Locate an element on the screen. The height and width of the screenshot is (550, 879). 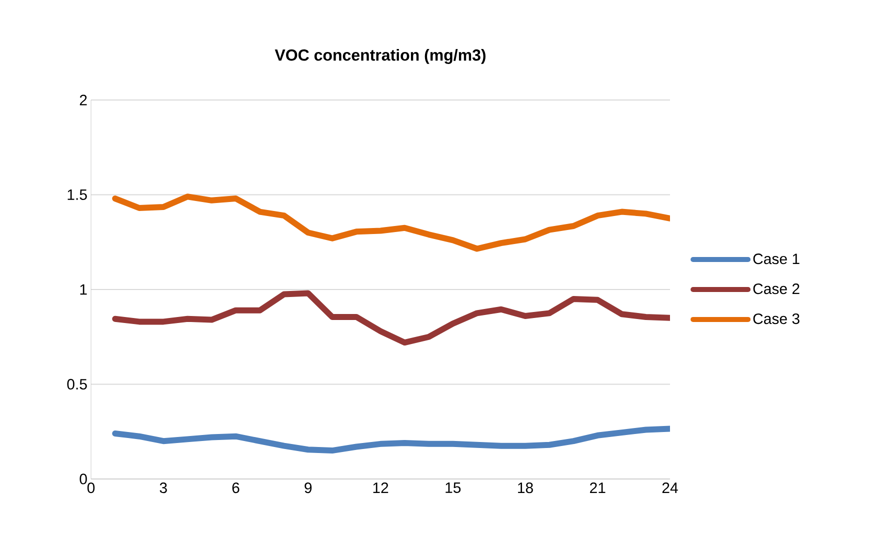
x-tick-label: 6 is located at coordinates (236, 488).